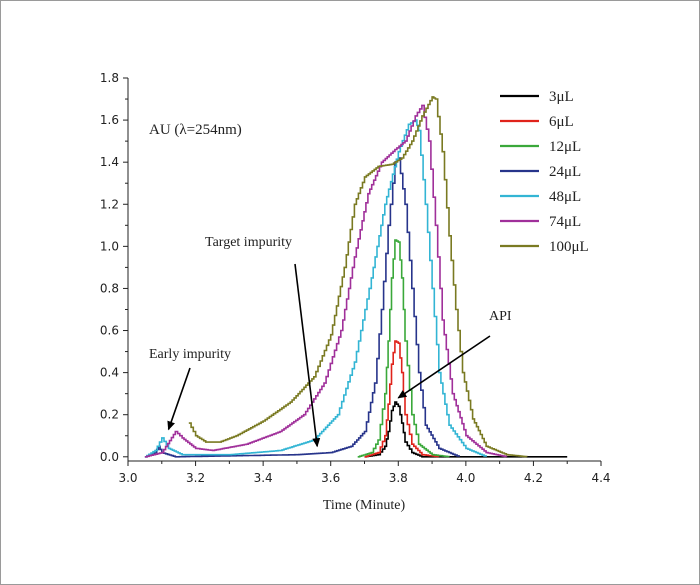 This screenshot has width=700, height=585. What do you see at coordinates (565, 172) in the screenshot?
I see `legend-label: 24μL` at bounding box center [565, 172].